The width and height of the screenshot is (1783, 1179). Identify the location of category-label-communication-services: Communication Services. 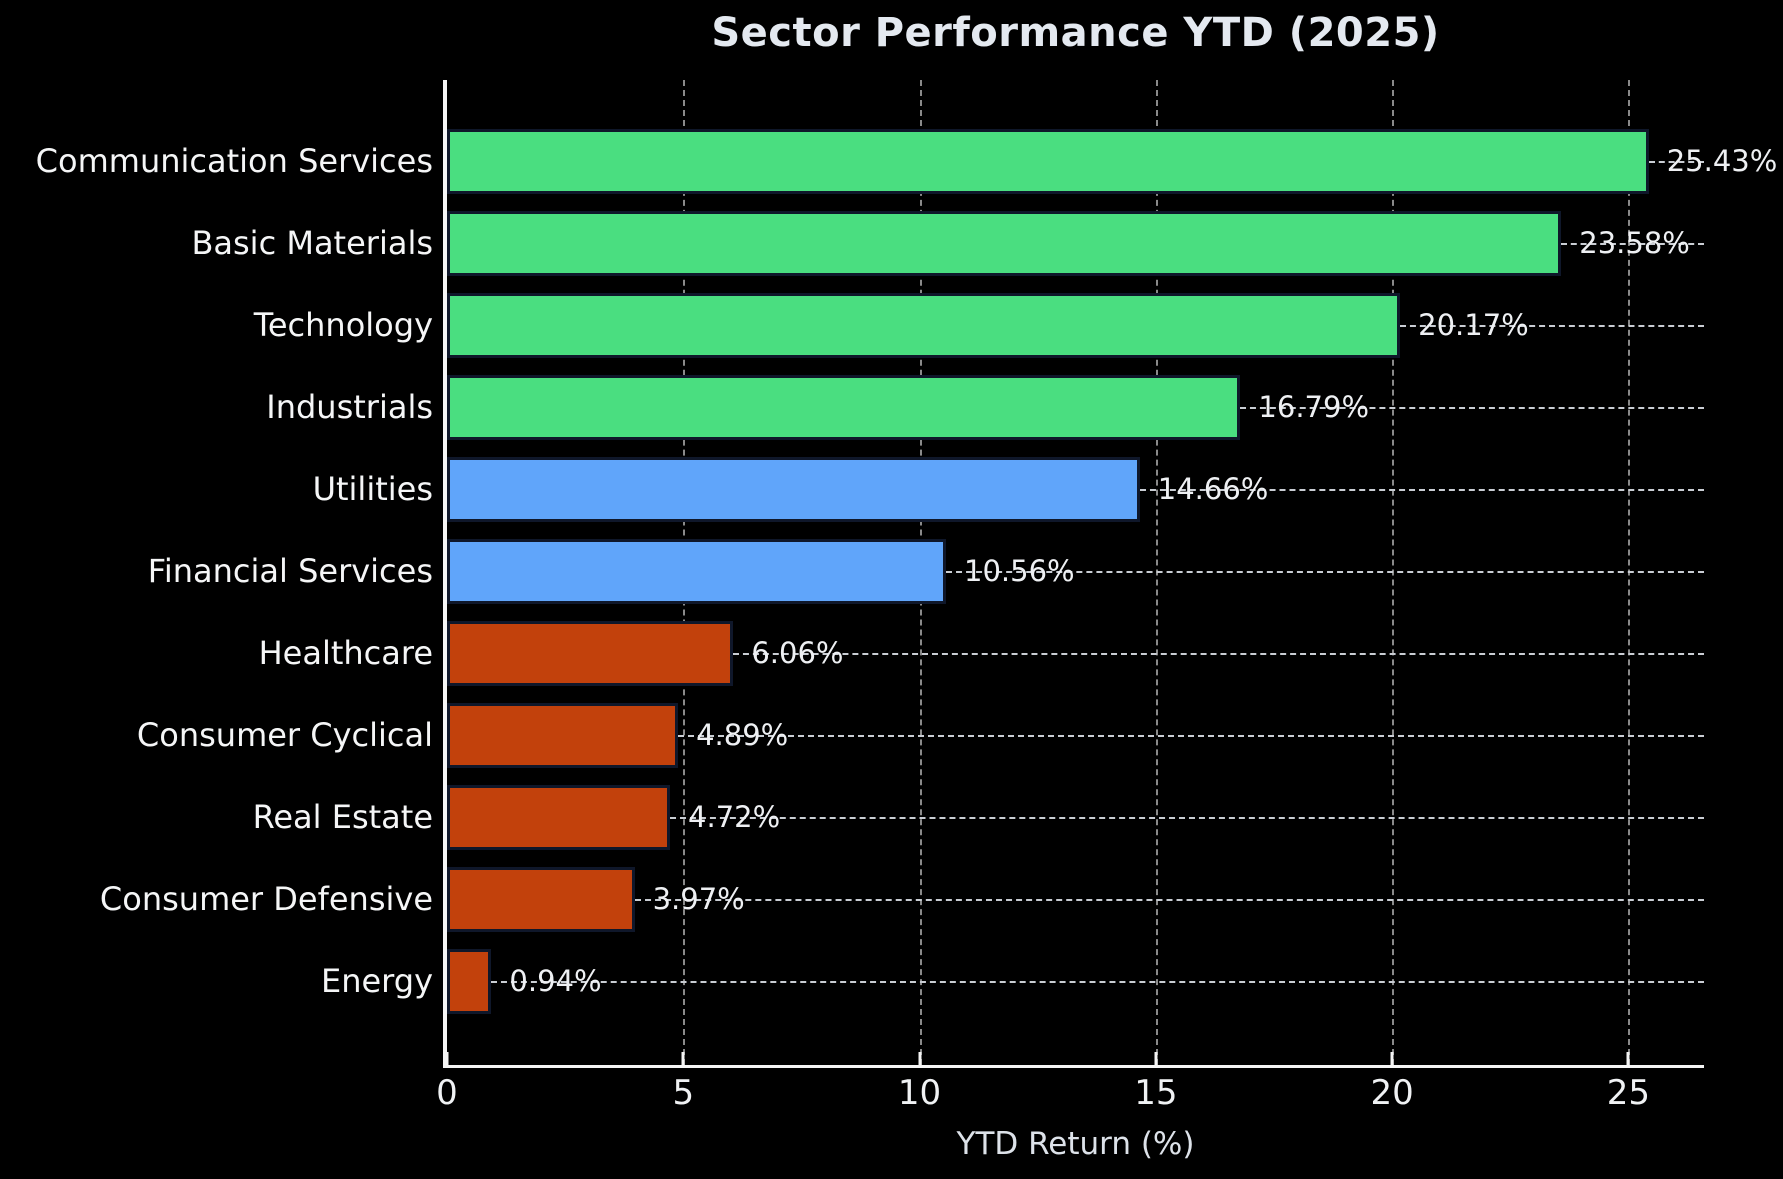
(234, 161).